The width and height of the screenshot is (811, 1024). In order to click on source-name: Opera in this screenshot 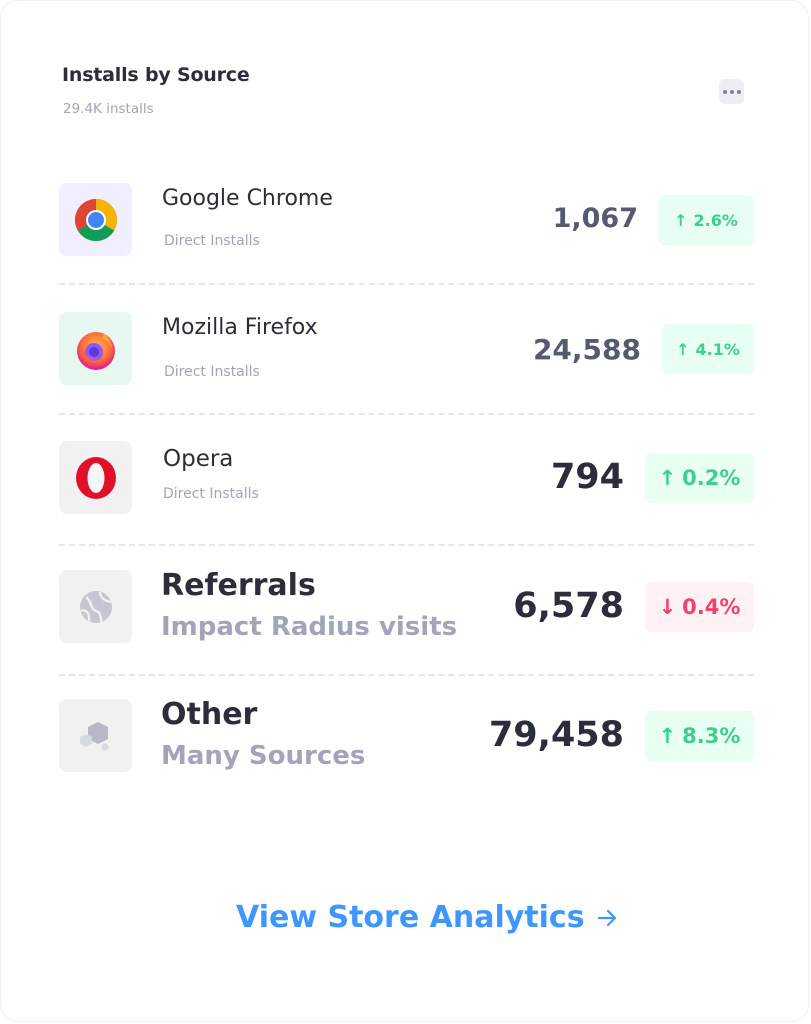, I will do `click(198, 459)`.